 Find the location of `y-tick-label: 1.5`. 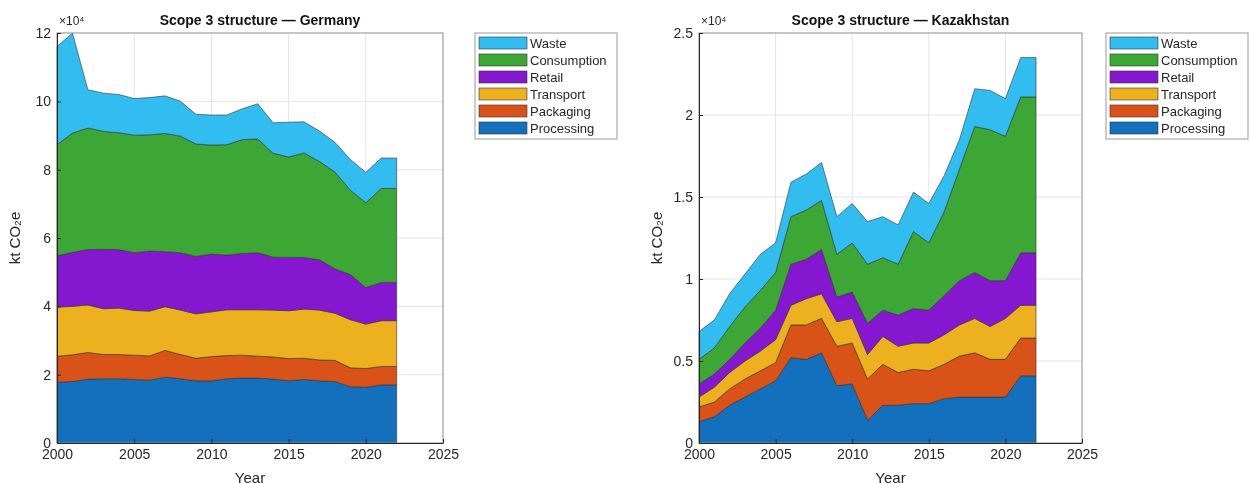

y-tick-label: 1.5 is located at coordinates (683, 196).